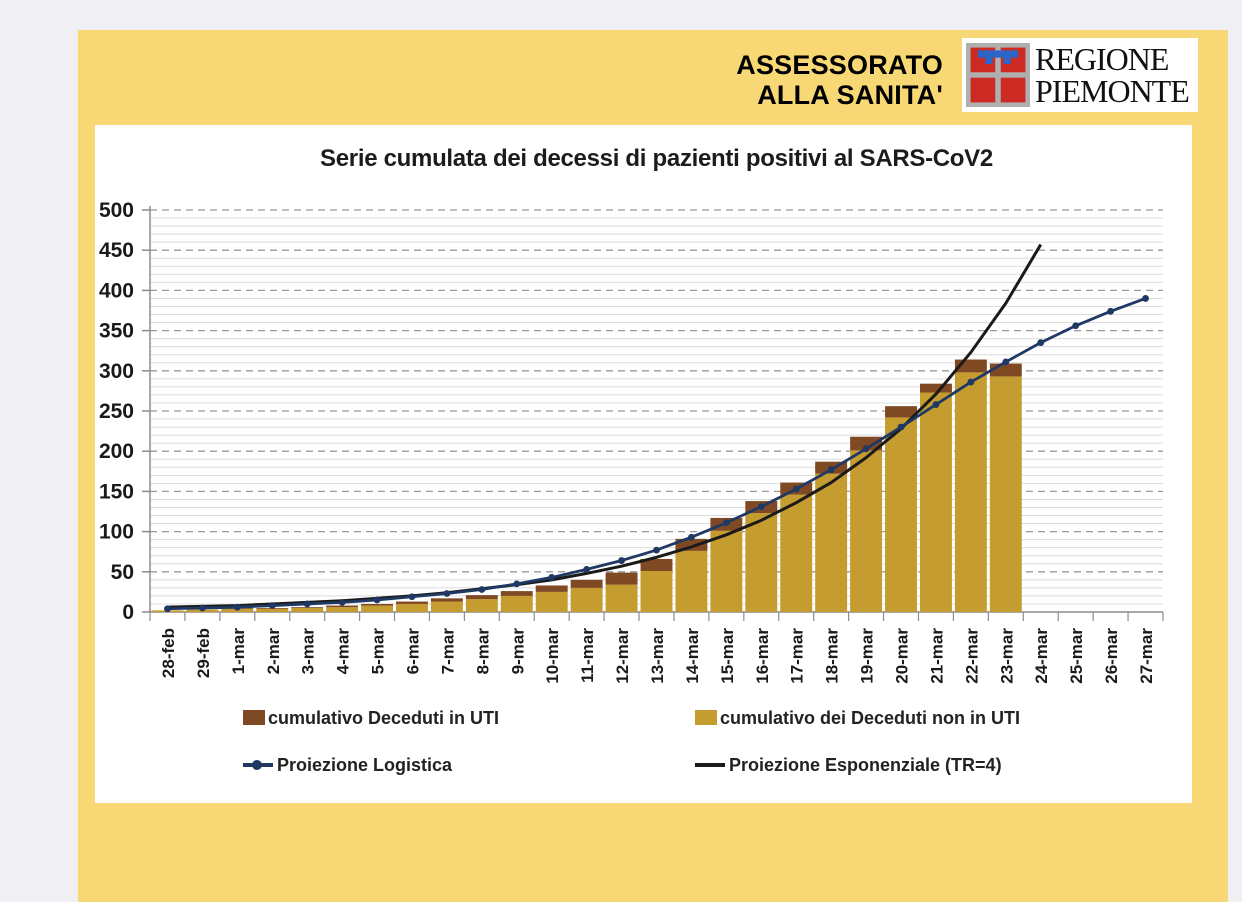  Describe the element at coordinates (481, 597) in the screenshot. I see `bar-uti-8-mar` at that location.